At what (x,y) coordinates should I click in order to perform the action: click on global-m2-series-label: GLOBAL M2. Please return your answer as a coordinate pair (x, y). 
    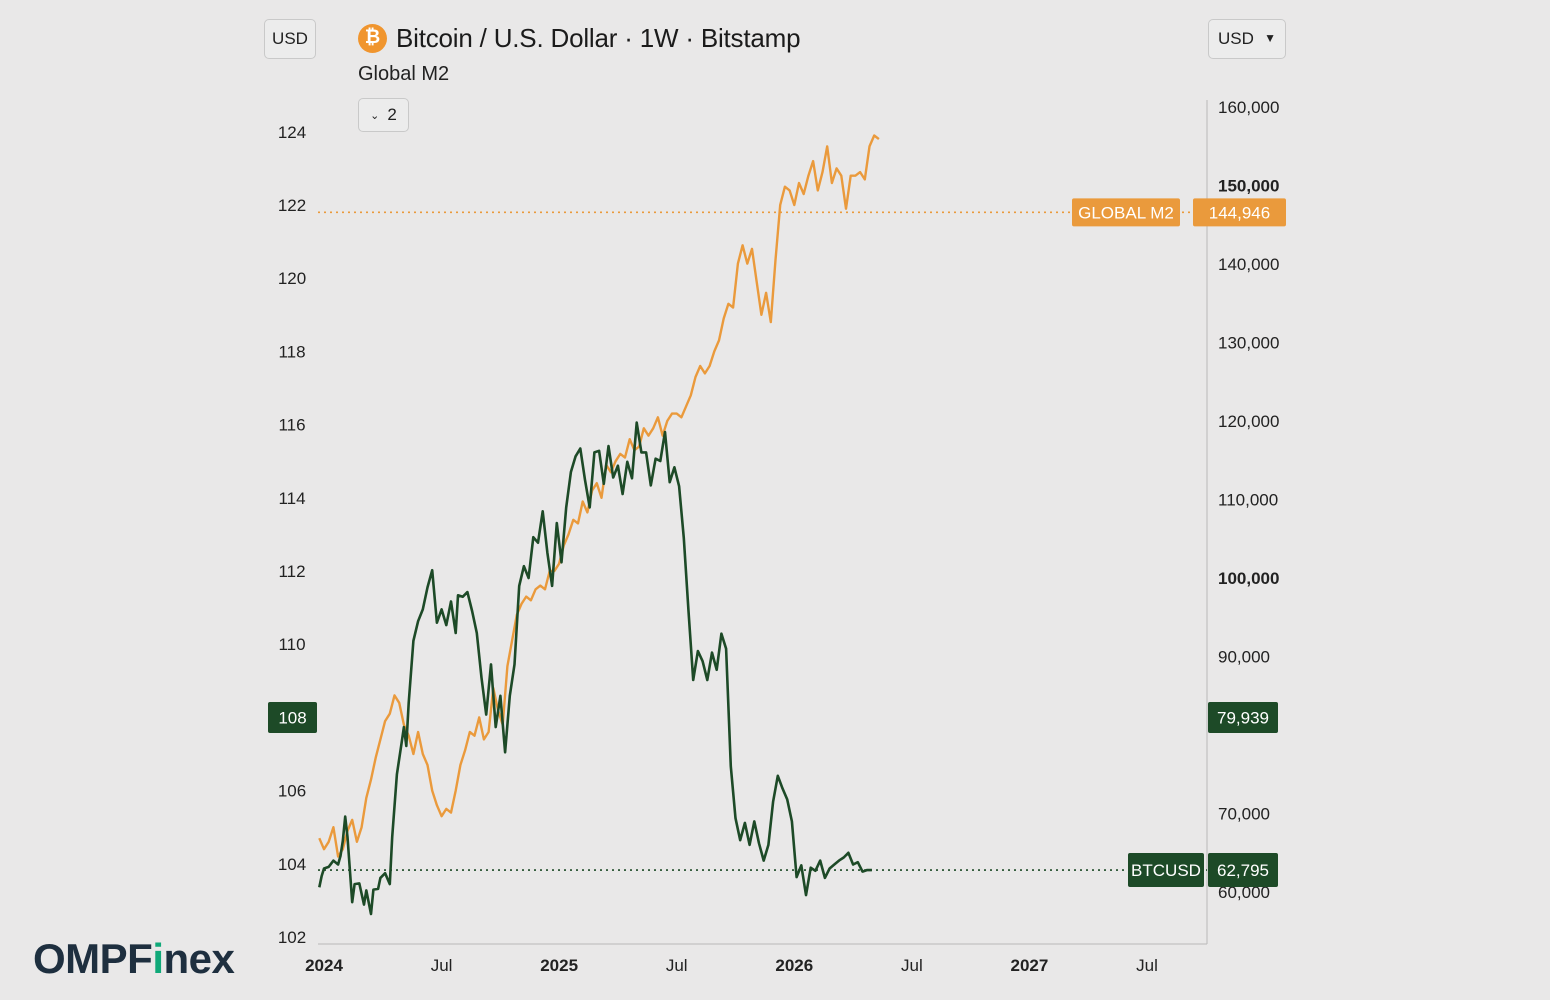
    Looking at the image, I should click on (1126, 212).